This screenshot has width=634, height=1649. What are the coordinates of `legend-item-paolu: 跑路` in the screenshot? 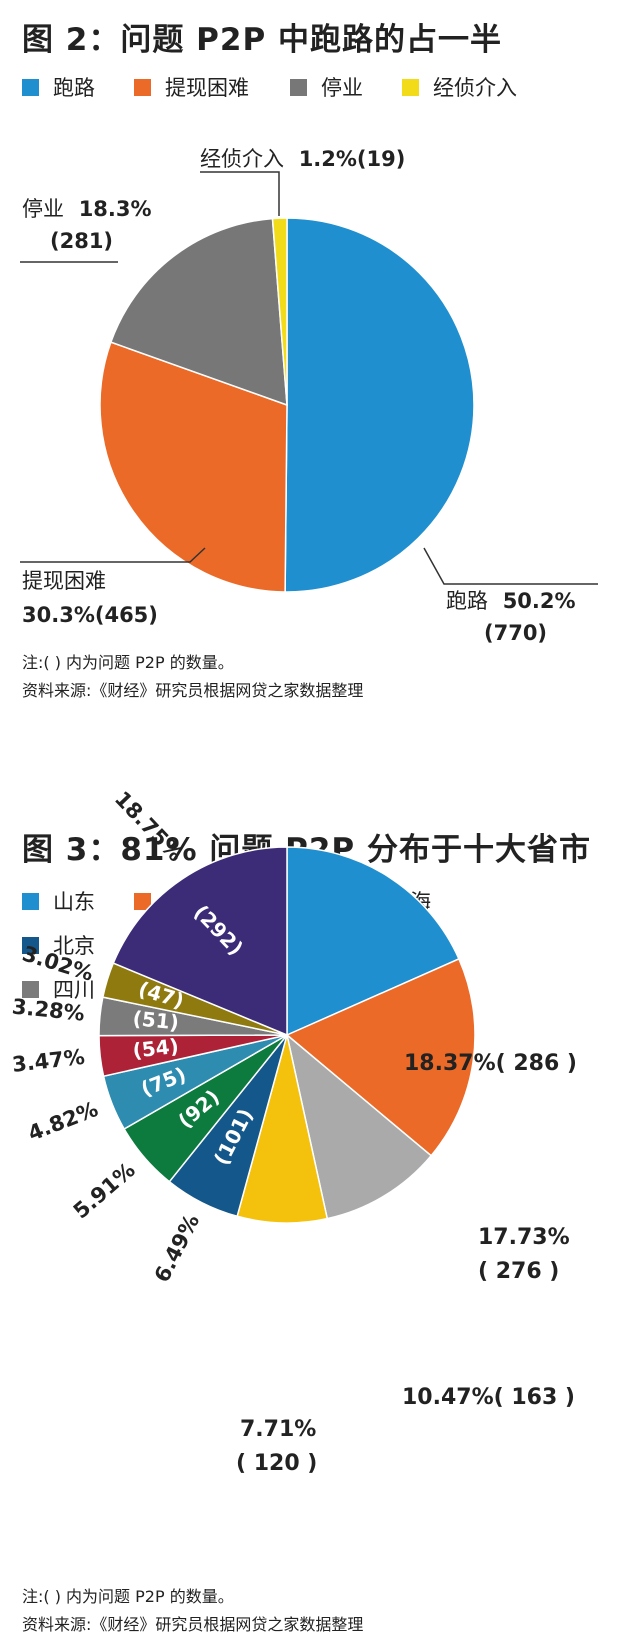 It's located at (58, 87).